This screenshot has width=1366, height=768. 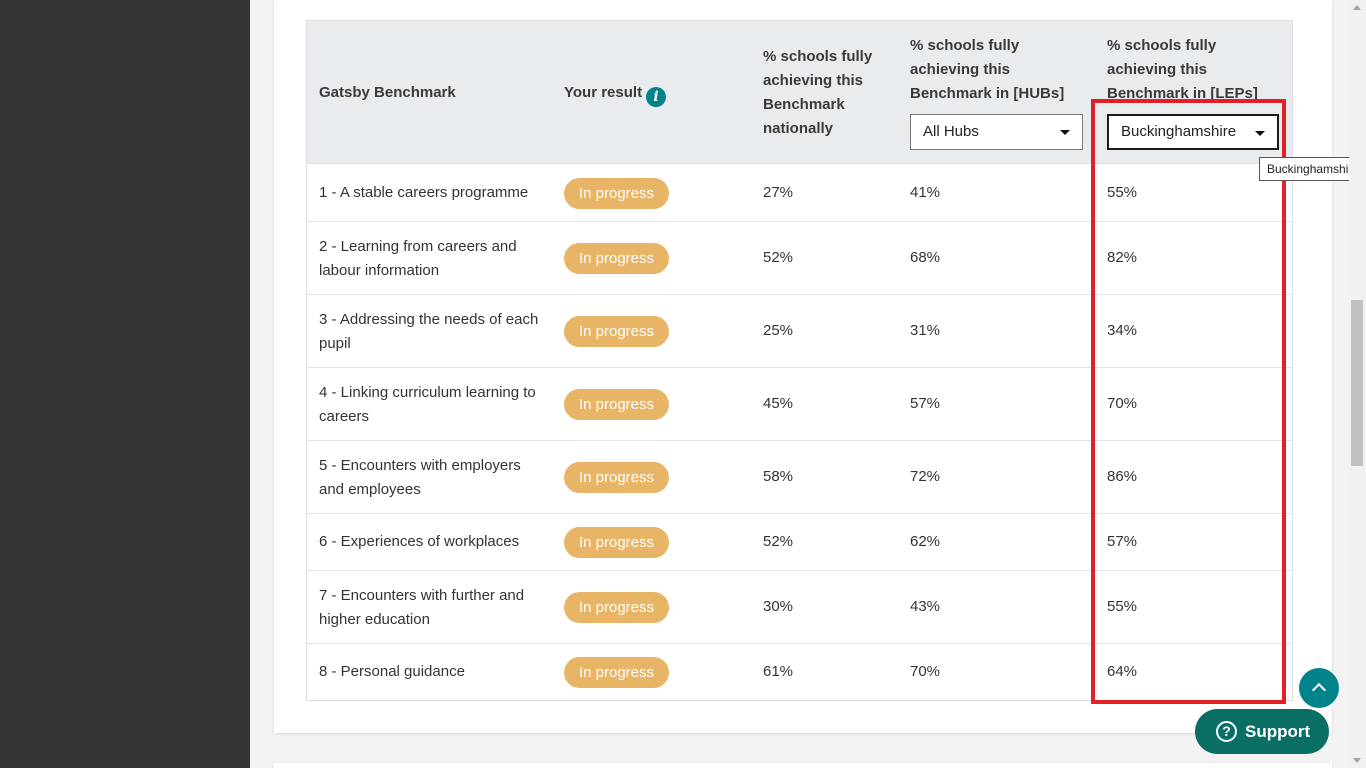 I want to click on hubs-value: 43%, so click(x=925, y=606).